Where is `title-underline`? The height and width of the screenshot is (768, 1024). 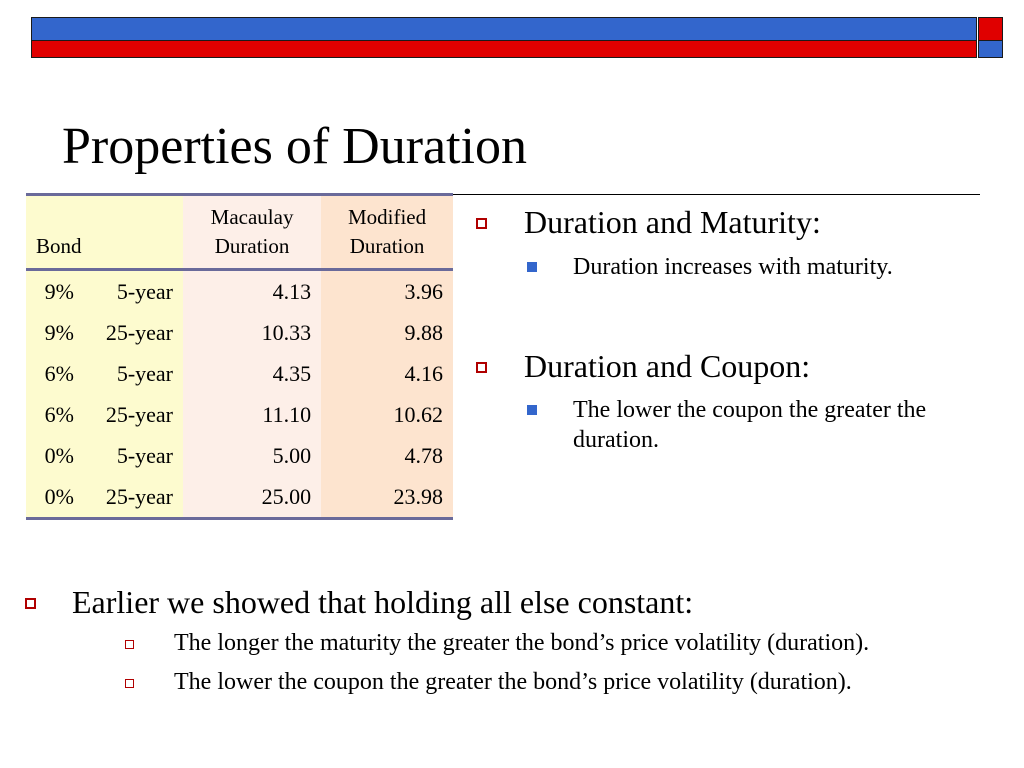 title-underline is located at coordinates (716, 194).